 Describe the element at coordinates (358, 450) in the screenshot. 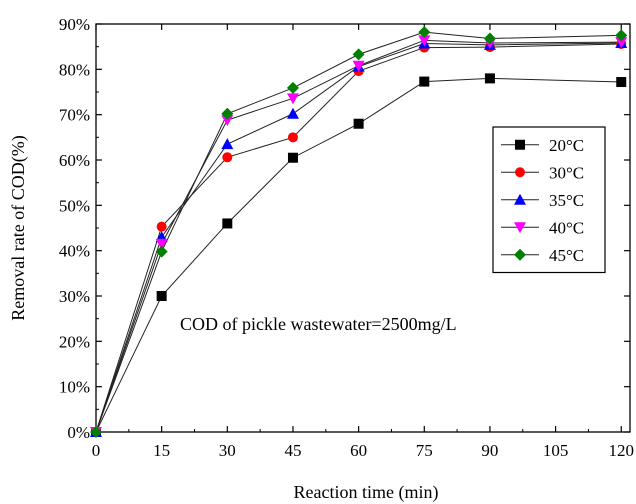

I see `x-tick-label: 60` at that location.